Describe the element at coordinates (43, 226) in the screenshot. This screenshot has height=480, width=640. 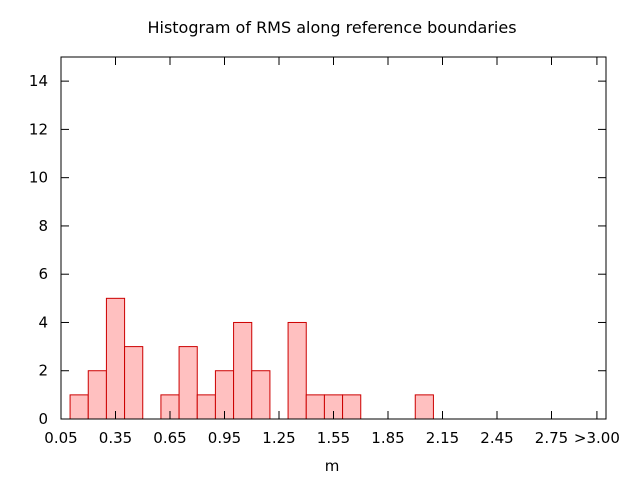
I see `y-tick-label: 8` at that location.